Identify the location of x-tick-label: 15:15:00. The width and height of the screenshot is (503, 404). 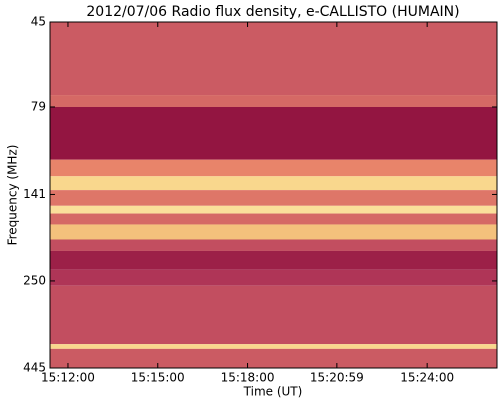
(158, 378).